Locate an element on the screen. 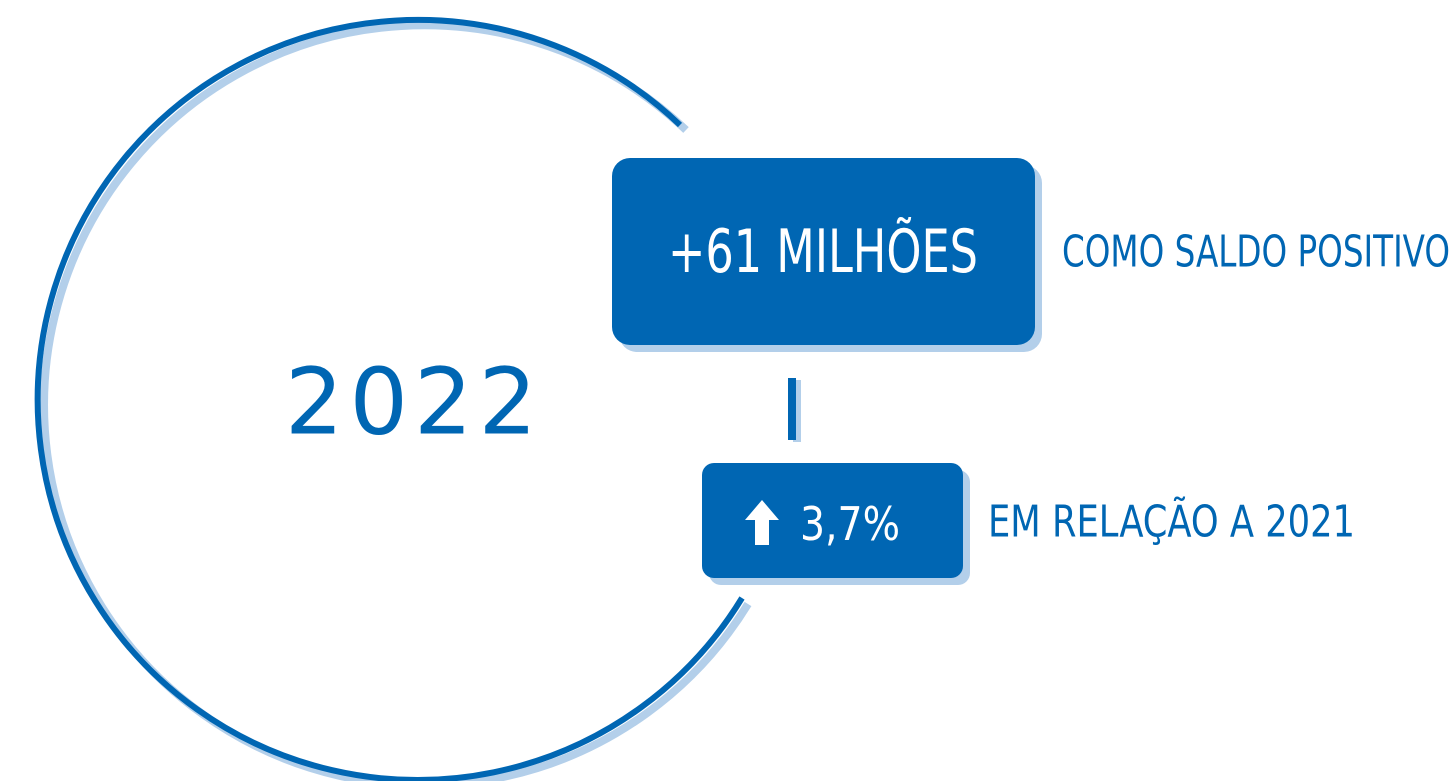 The width and height of the screenshot is (1456, 781). year: 2022 is located at coordinates (414, 402).